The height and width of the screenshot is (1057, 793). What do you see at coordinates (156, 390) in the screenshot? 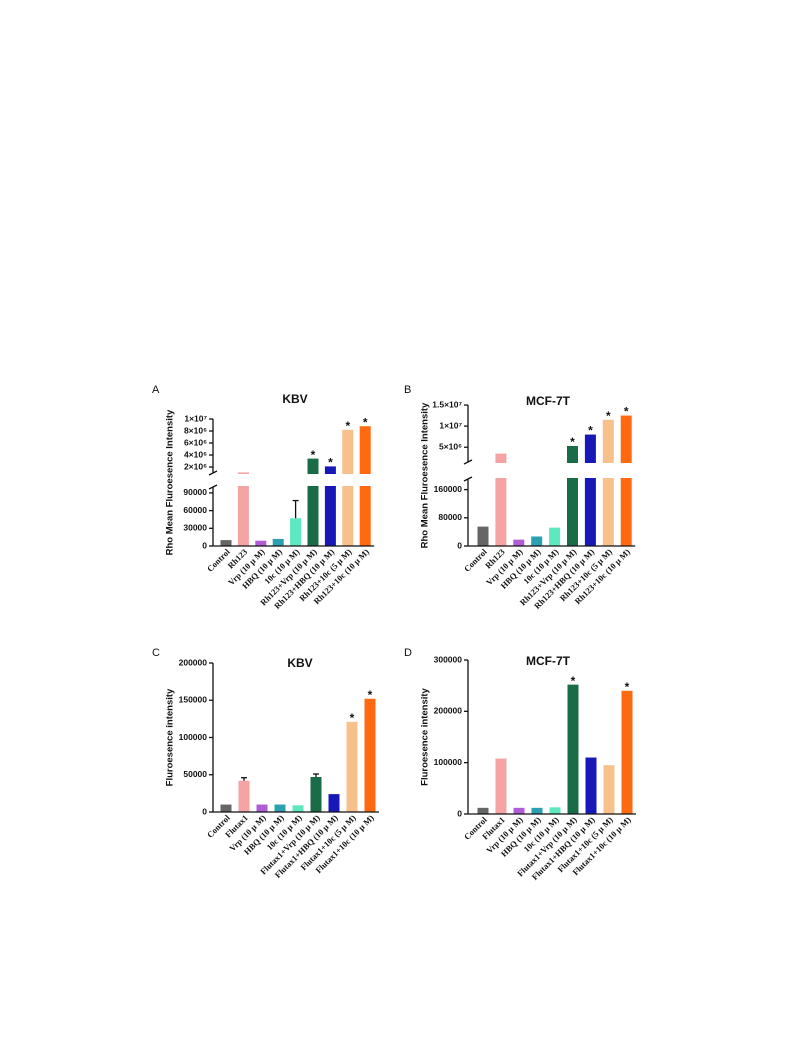
I see `panel-letter: A` at bounding box center [156, 390].